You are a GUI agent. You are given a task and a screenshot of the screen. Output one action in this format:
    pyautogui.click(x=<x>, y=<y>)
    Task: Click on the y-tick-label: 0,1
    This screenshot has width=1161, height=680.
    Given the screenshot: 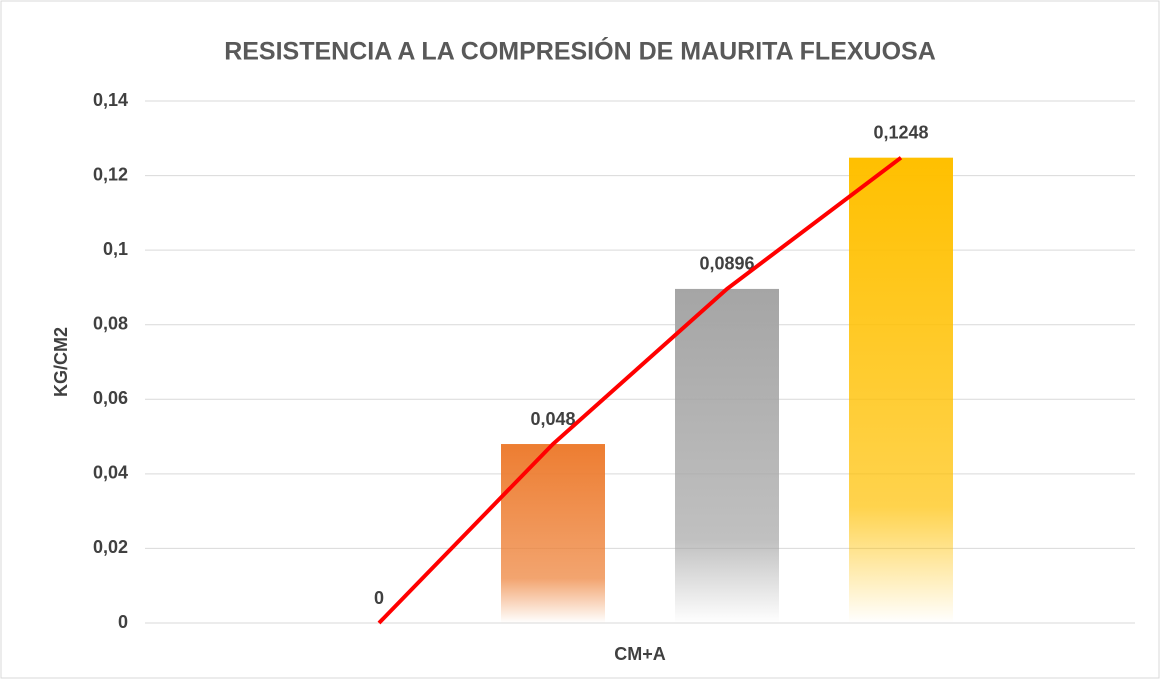 What is the action you would take?
    pyautogui.click(x=115, y=249)
    